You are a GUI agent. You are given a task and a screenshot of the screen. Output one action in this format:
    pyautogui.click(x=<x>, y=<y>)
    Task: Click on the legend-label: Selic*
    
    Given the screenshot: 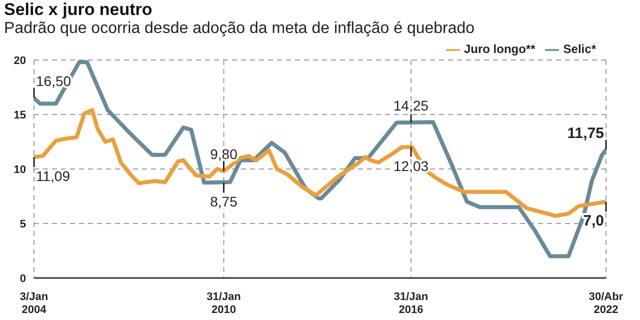 What is the action you would take?
    pyautogui.click(x=579, y=49)
    